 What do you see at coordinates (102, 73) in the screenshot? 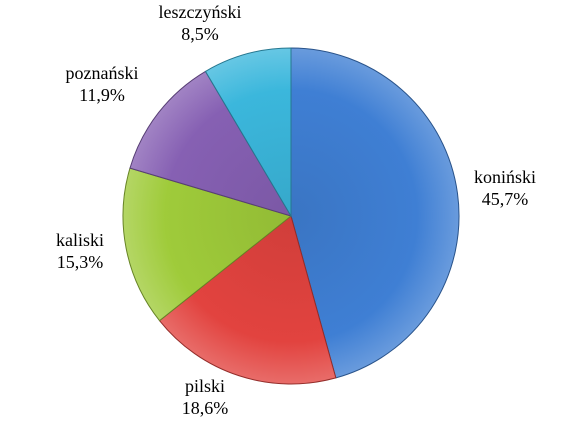
I see `slice-category-label: poznański` at bounding box center [102, 73].